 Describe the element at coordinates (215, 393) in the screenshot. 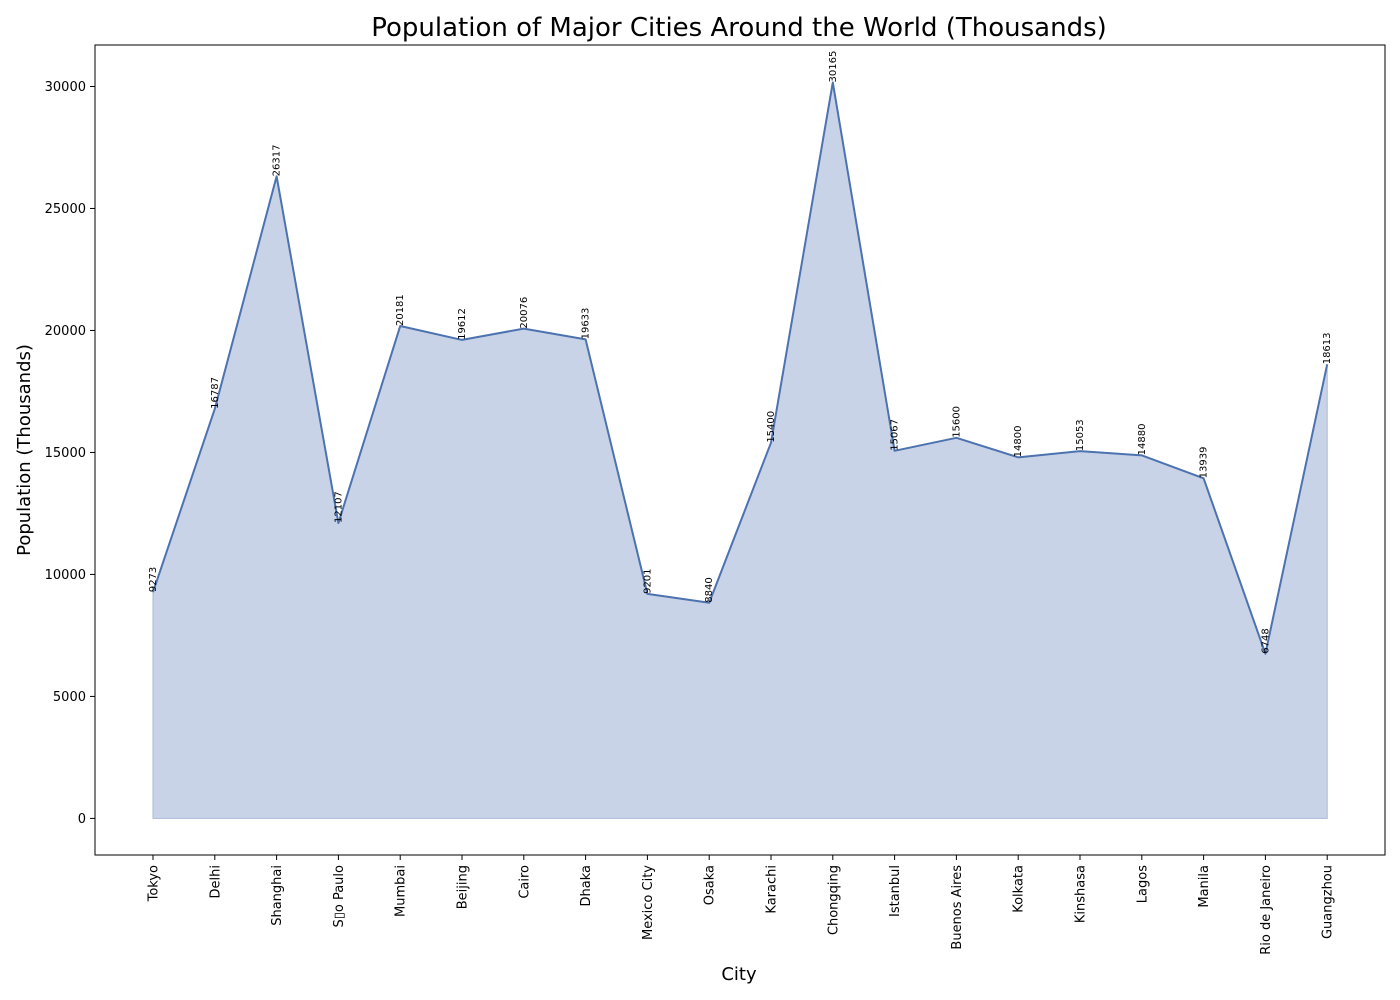

I see `data-label-1: 16787` at that location.